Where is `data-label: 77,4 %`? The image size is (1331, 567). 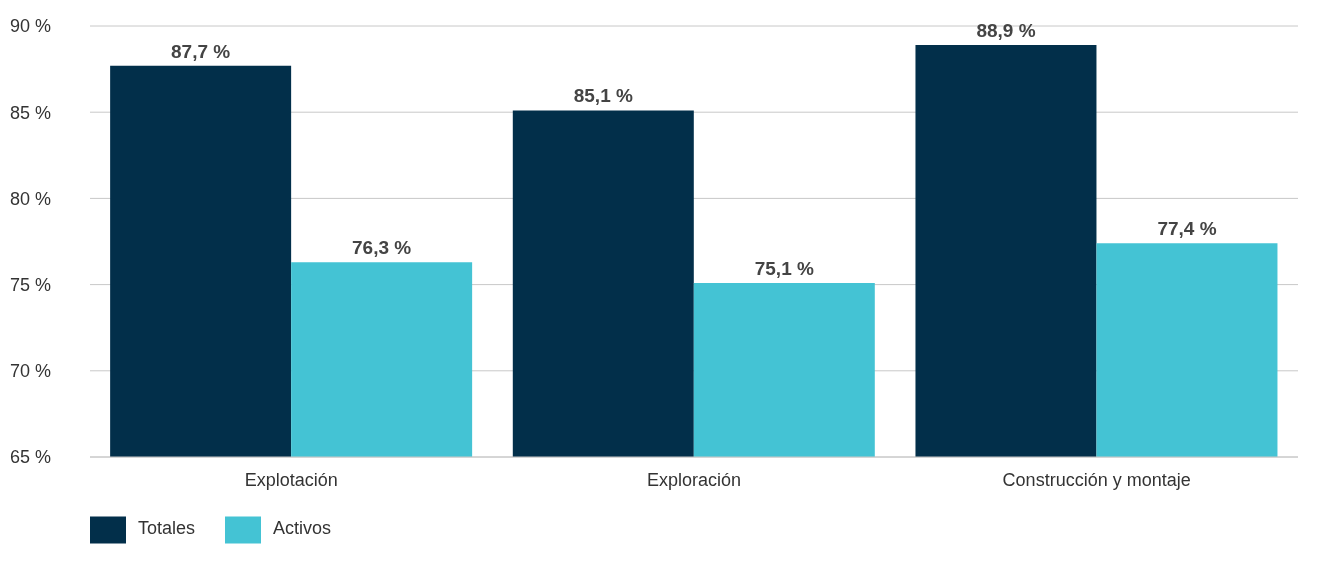
data-label: 77,4 % is located at coordinates (1187, 229).